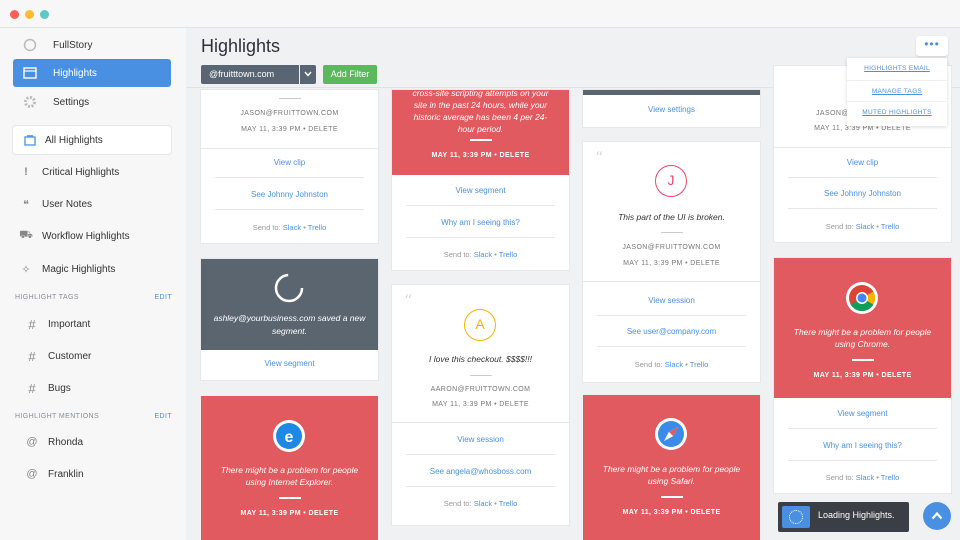 Image resolution: width=960 pixels, height=540 pixels. I want to click on scroll-to-top-button, so click(937, 516).